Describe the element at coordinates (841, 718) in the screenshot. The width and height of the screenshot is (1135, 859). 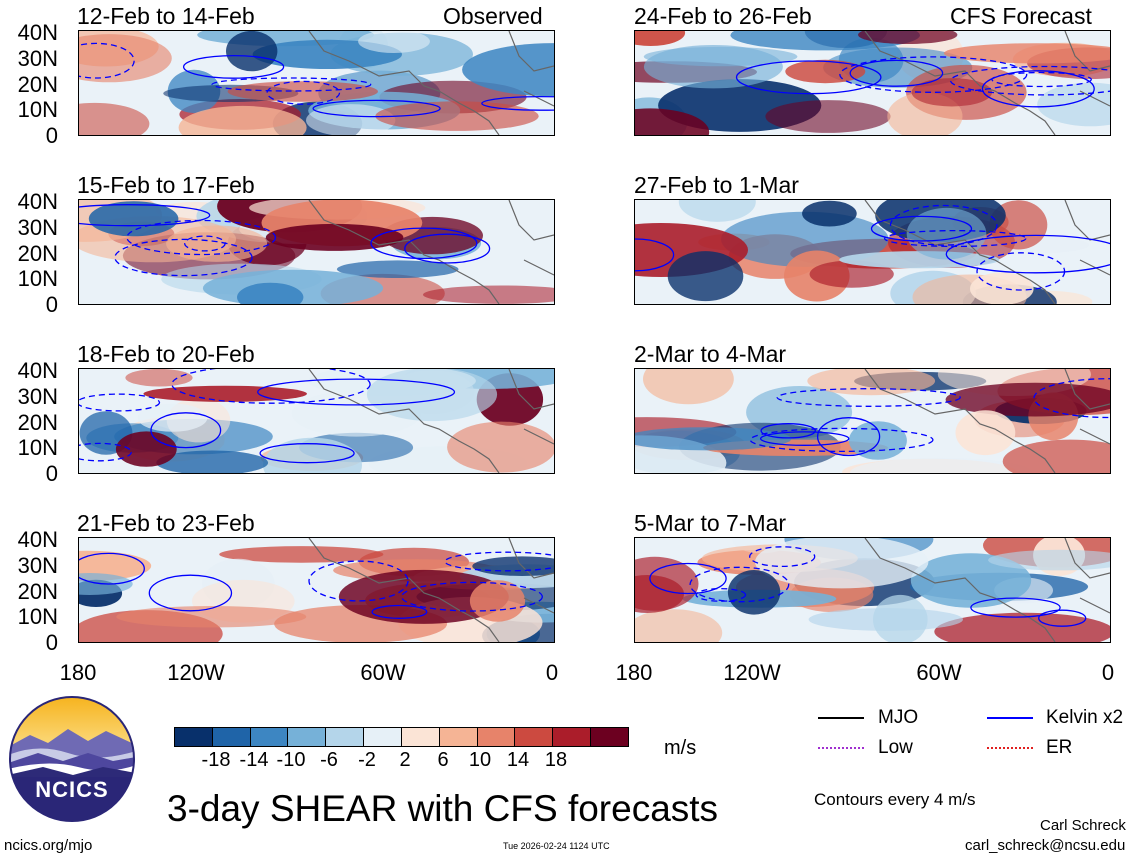
I see `legend-line-mjo` at that location.